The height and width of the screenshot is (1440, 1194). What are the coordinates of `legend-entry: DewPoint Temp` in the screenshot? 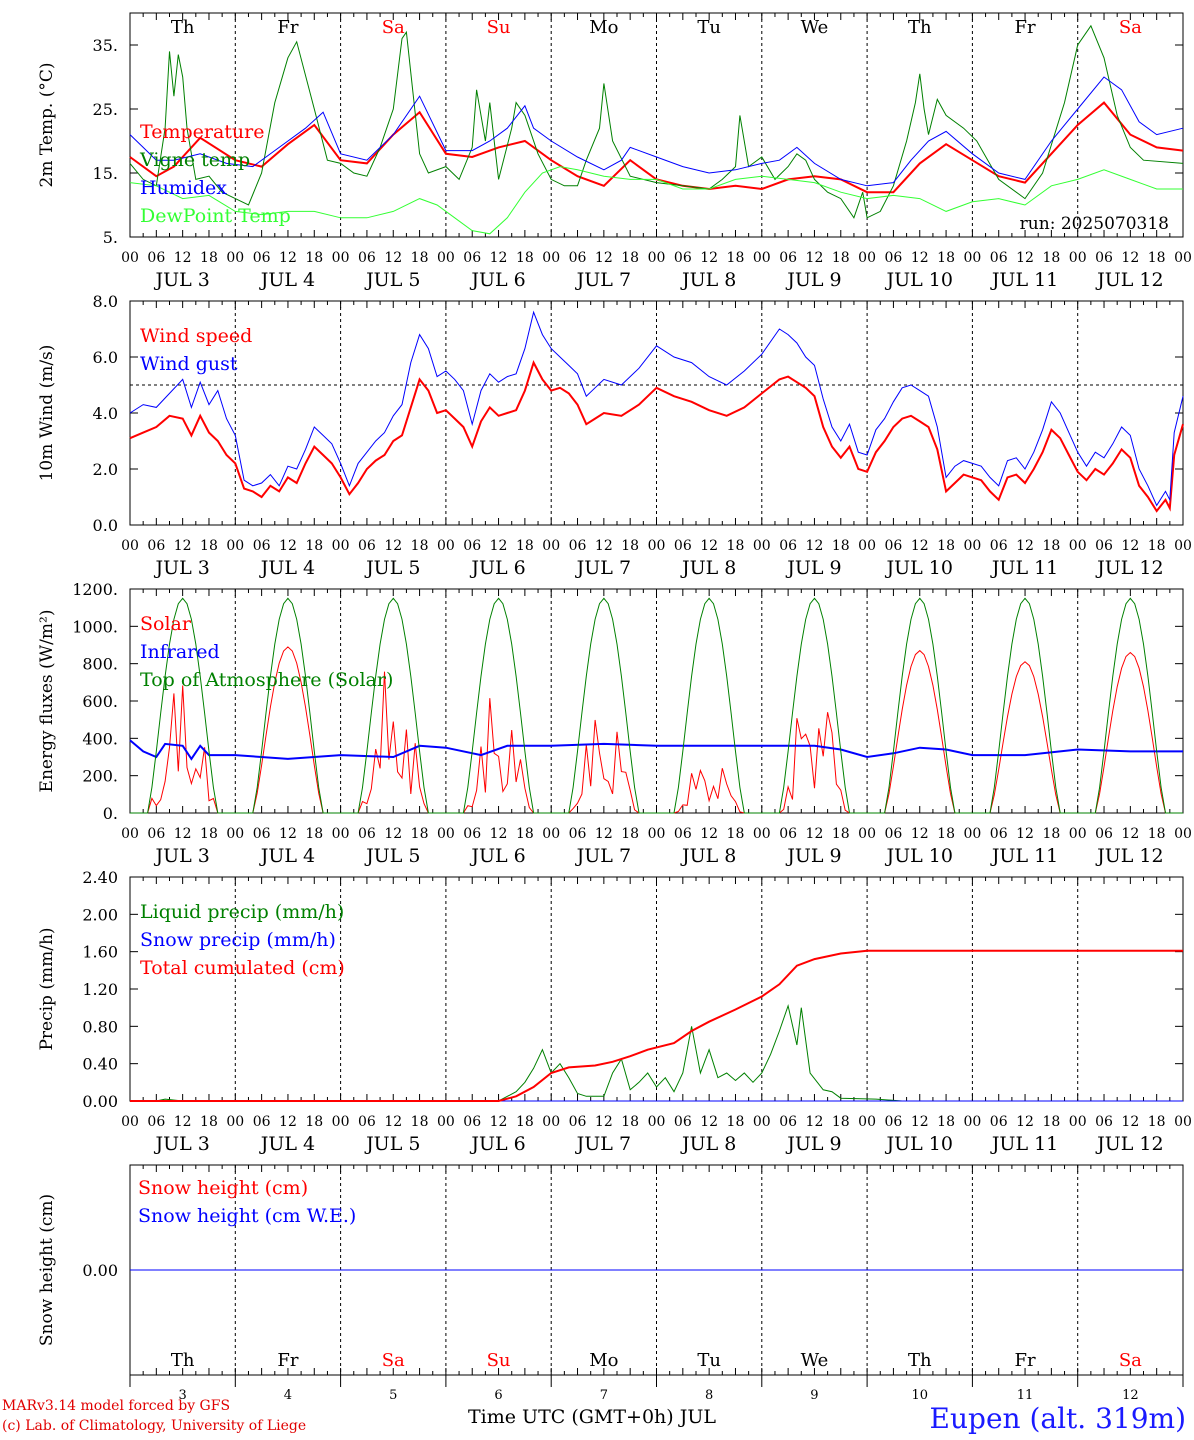 It's located at (215, 216).